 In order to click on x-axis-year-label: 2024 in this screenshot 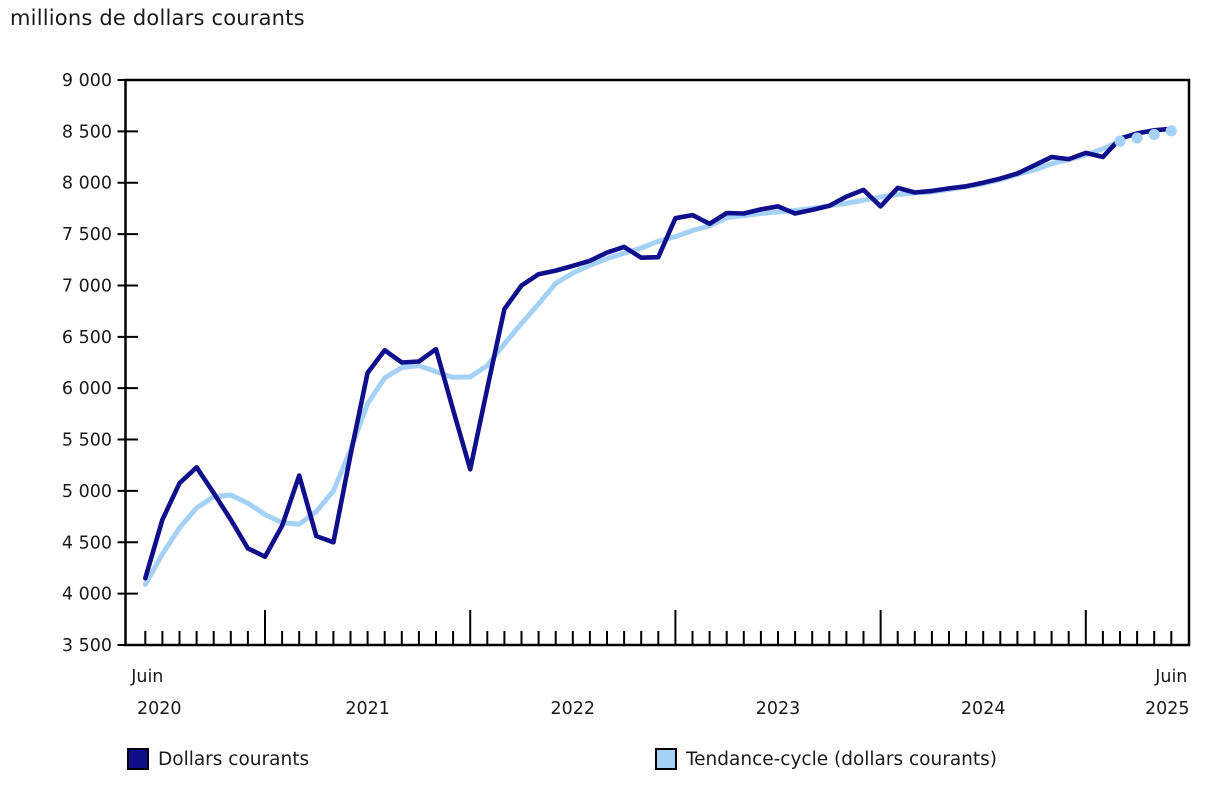, I will do `click(983, 709)`.